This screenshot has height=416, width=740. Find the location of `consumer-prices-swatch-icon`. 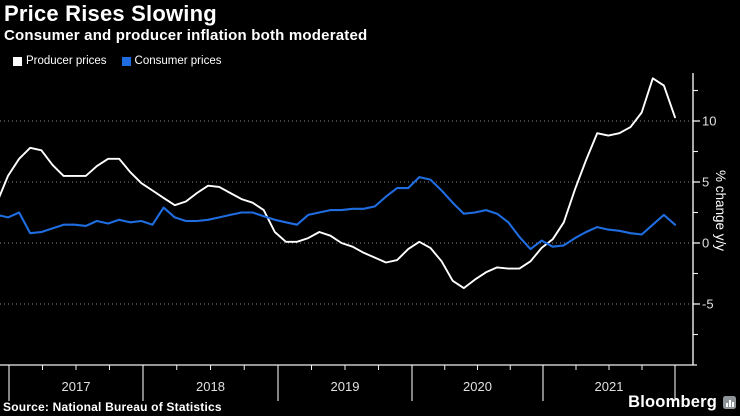

consumer-prices-swatch-icon is located at coordinates (126, 61).